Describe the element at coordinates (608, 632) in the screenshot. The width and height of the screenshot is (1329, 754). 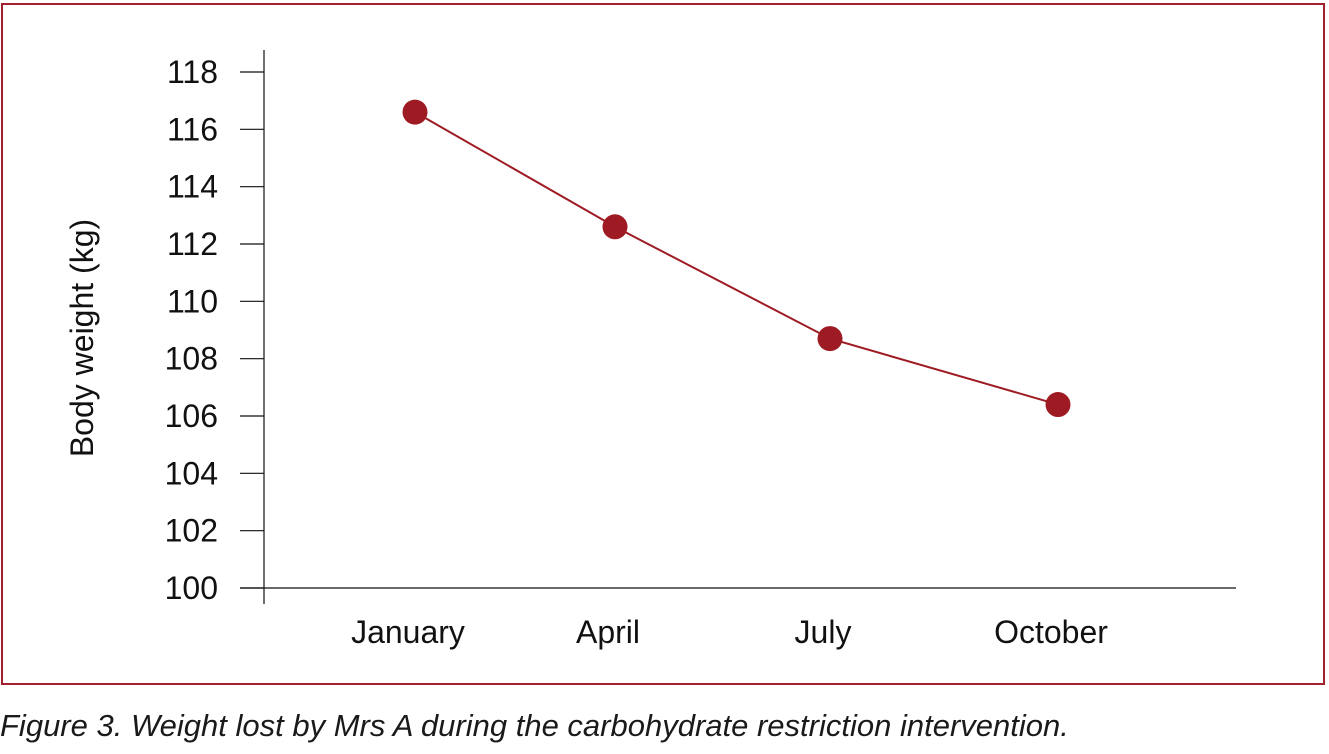
I see `x-tick-label: April` at that location.